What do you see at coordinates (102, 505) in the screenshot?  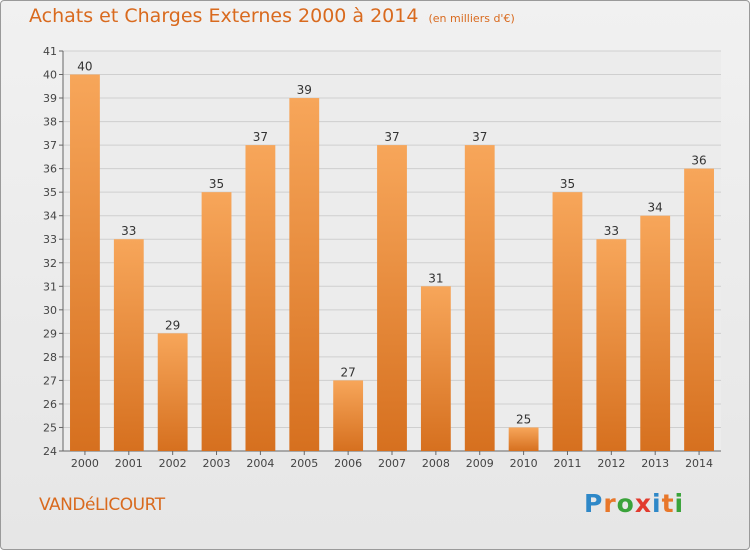 I see `commune-name: VANDéLICOURT` at bounding box center [102, 505].